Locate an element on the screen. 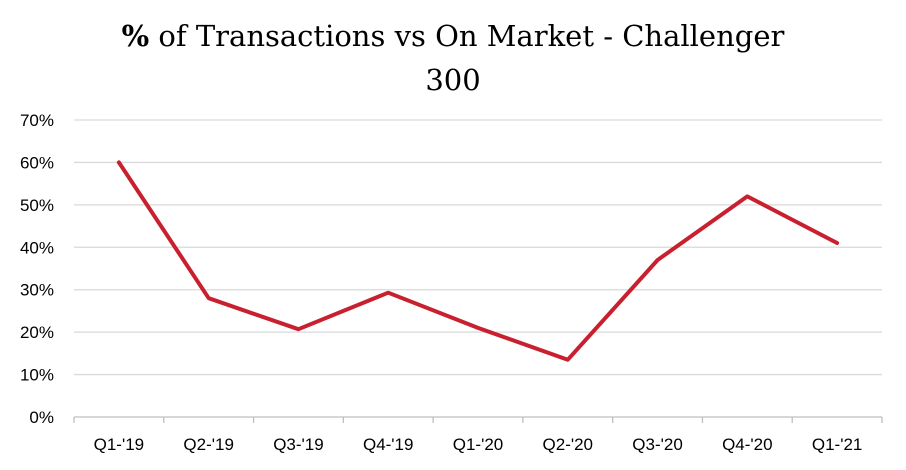  y-tick-label: 30% is located at coordinates (37, 290).